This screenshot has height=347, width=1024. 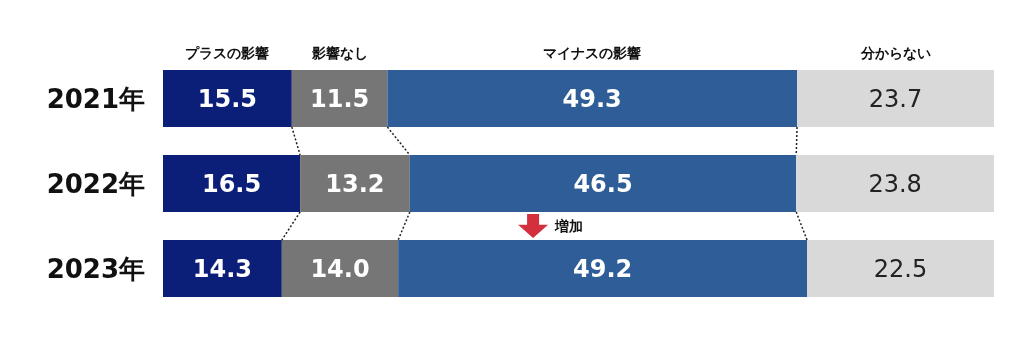 I want to click on data-label: 14.0, so click(x=340, y=268).